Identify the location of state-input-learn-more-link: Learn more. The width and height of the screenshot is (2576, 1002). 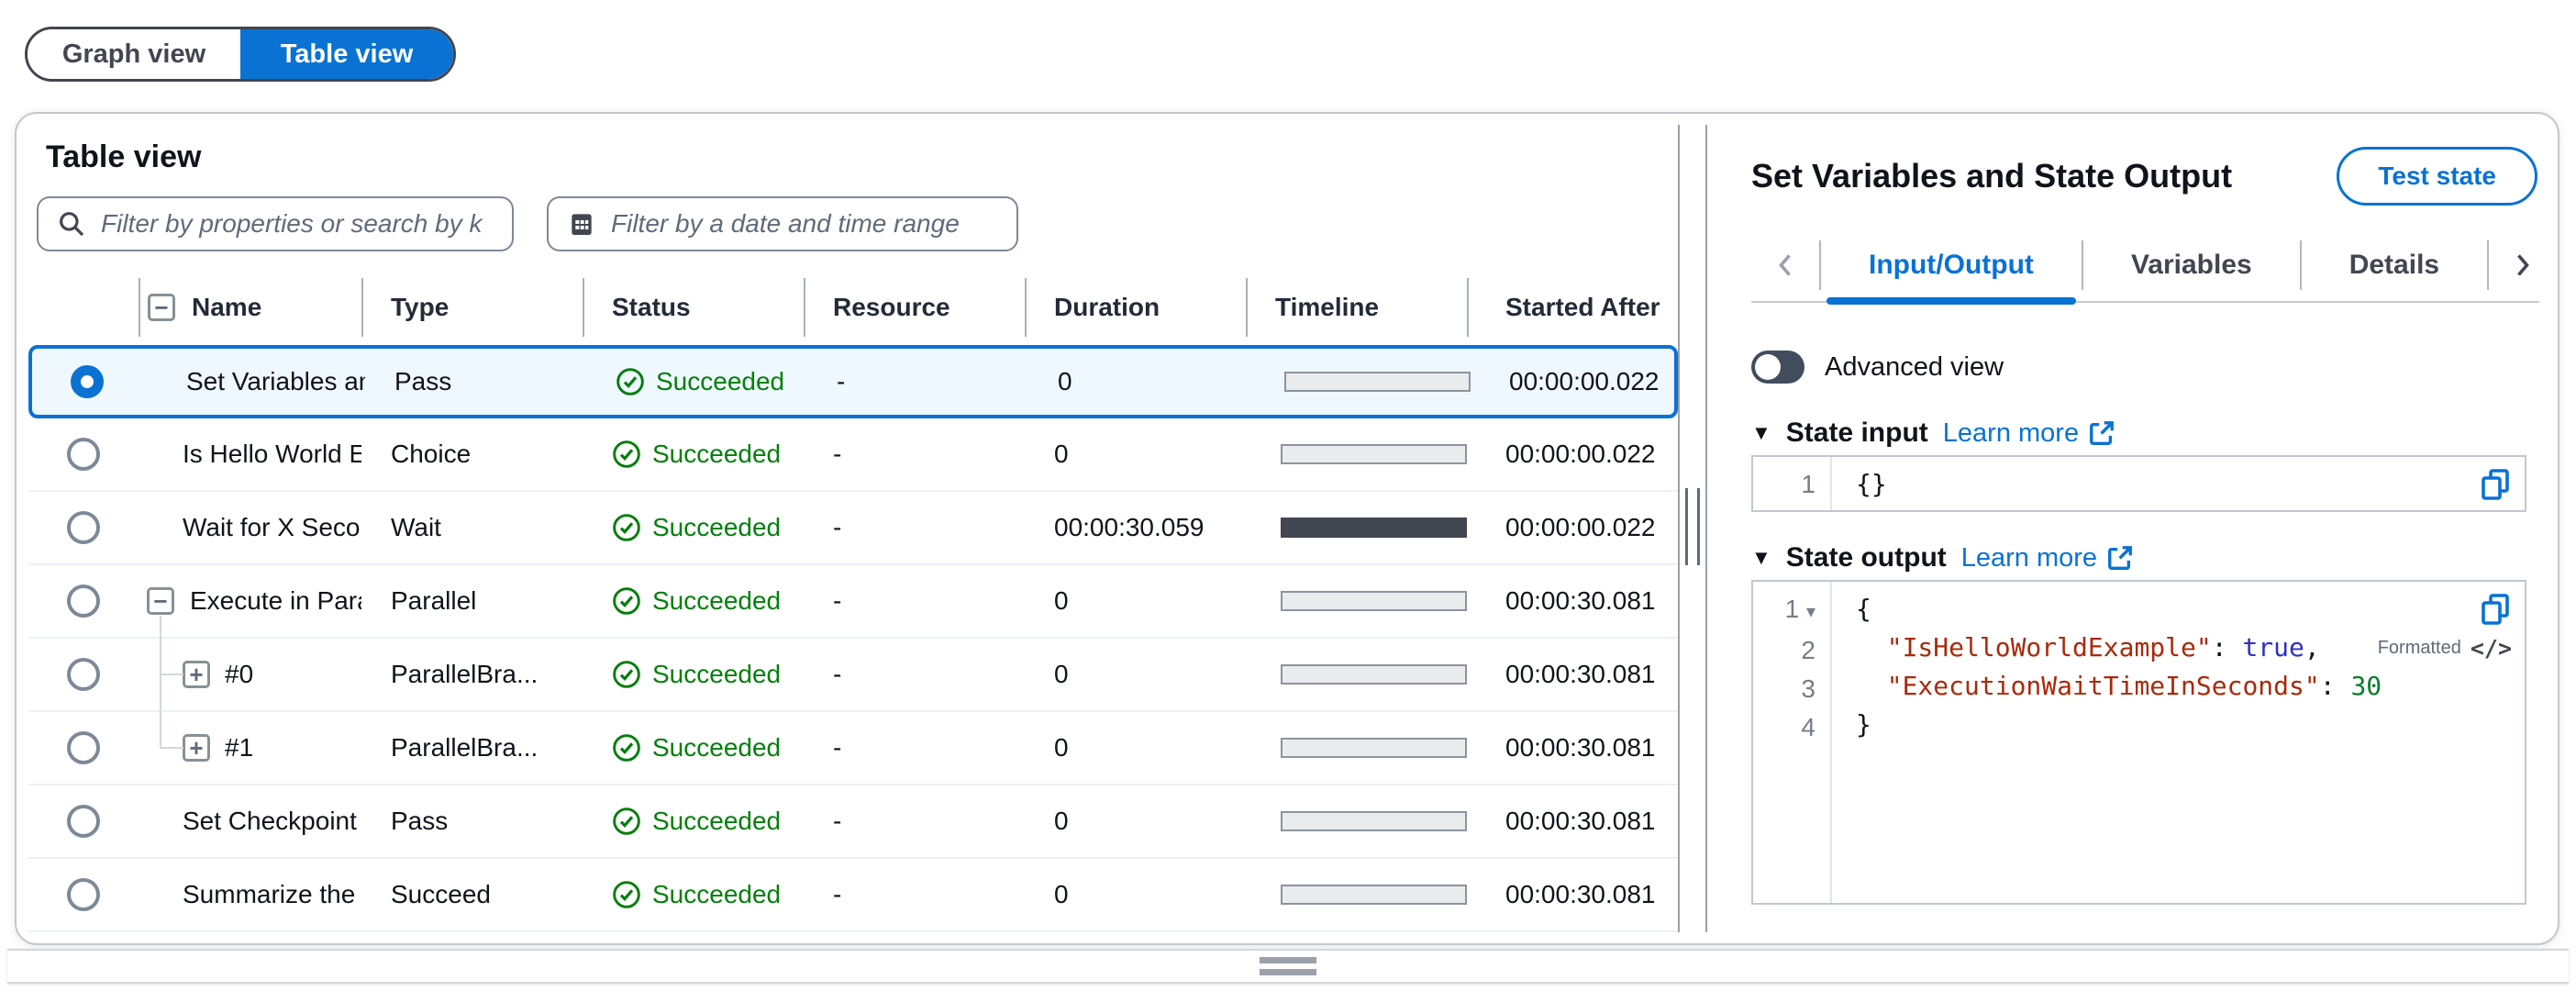
(2029, 433).